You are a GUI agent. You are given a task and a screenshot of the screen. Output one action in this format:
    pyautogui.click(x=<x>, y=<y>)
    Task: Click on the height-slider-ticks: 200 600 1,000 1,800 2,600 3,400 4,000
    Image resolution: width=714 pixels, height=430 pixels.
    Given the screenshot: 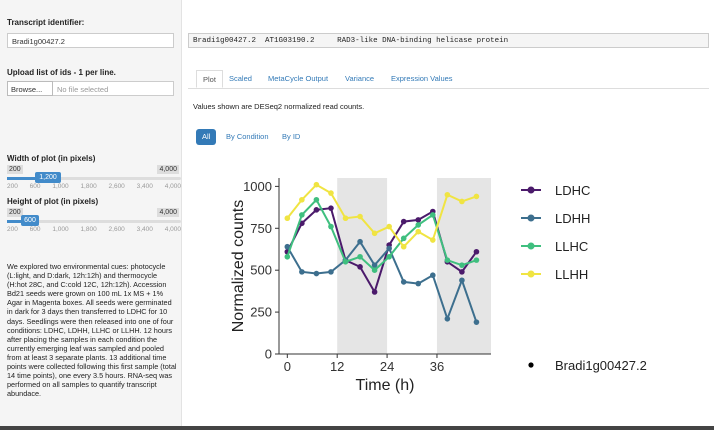 What is the action you would take?
    pyautogui.click(x=94, y=229)
    